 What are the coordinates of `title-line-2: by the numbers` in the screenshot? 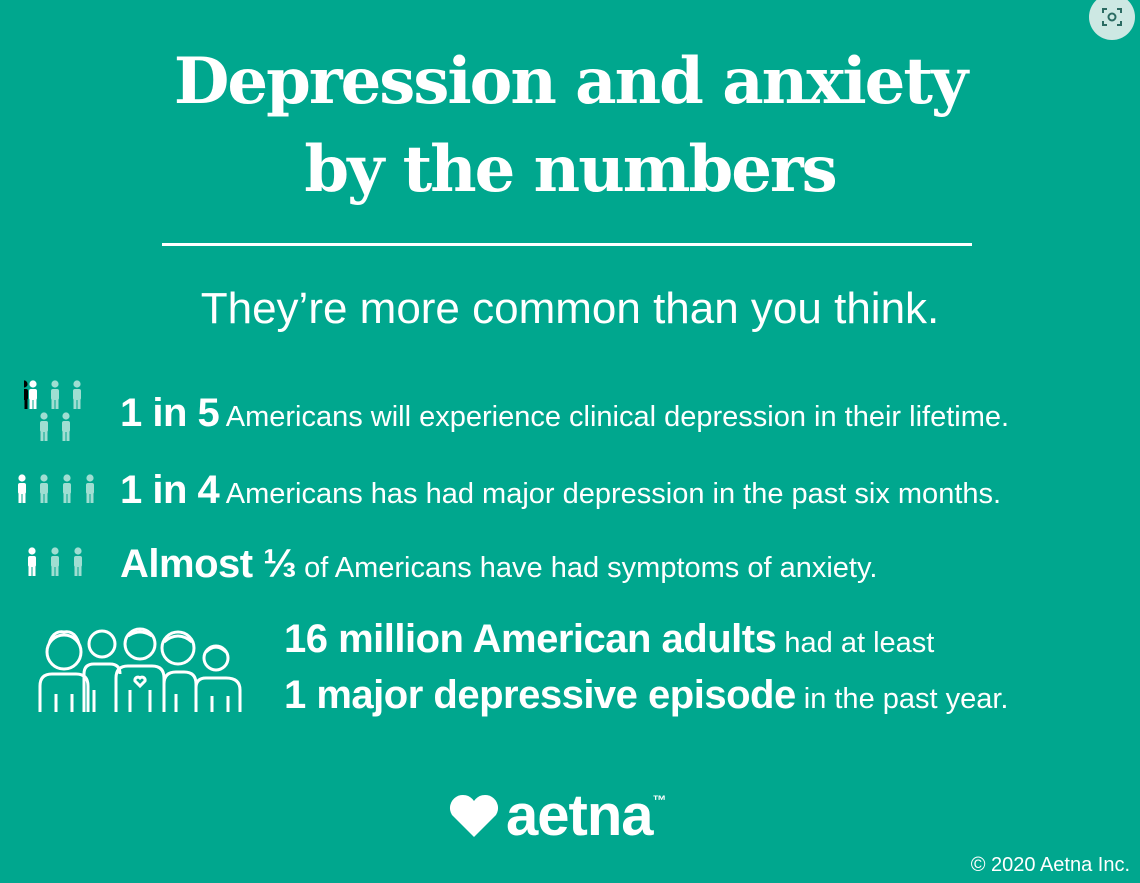 It's located at (570, 169).